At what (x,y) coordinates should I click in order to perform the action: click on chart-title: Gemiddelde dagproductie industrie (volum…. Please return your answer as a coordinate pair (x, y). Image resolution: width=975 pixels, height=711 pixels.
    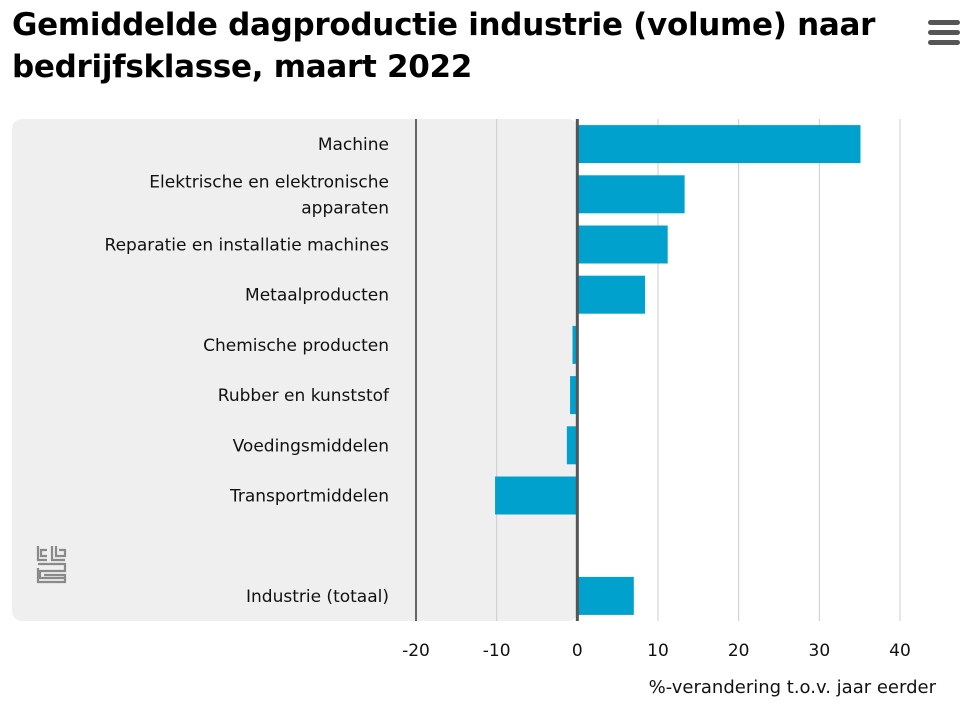
    Looking at the image, I should click on (444, 46).